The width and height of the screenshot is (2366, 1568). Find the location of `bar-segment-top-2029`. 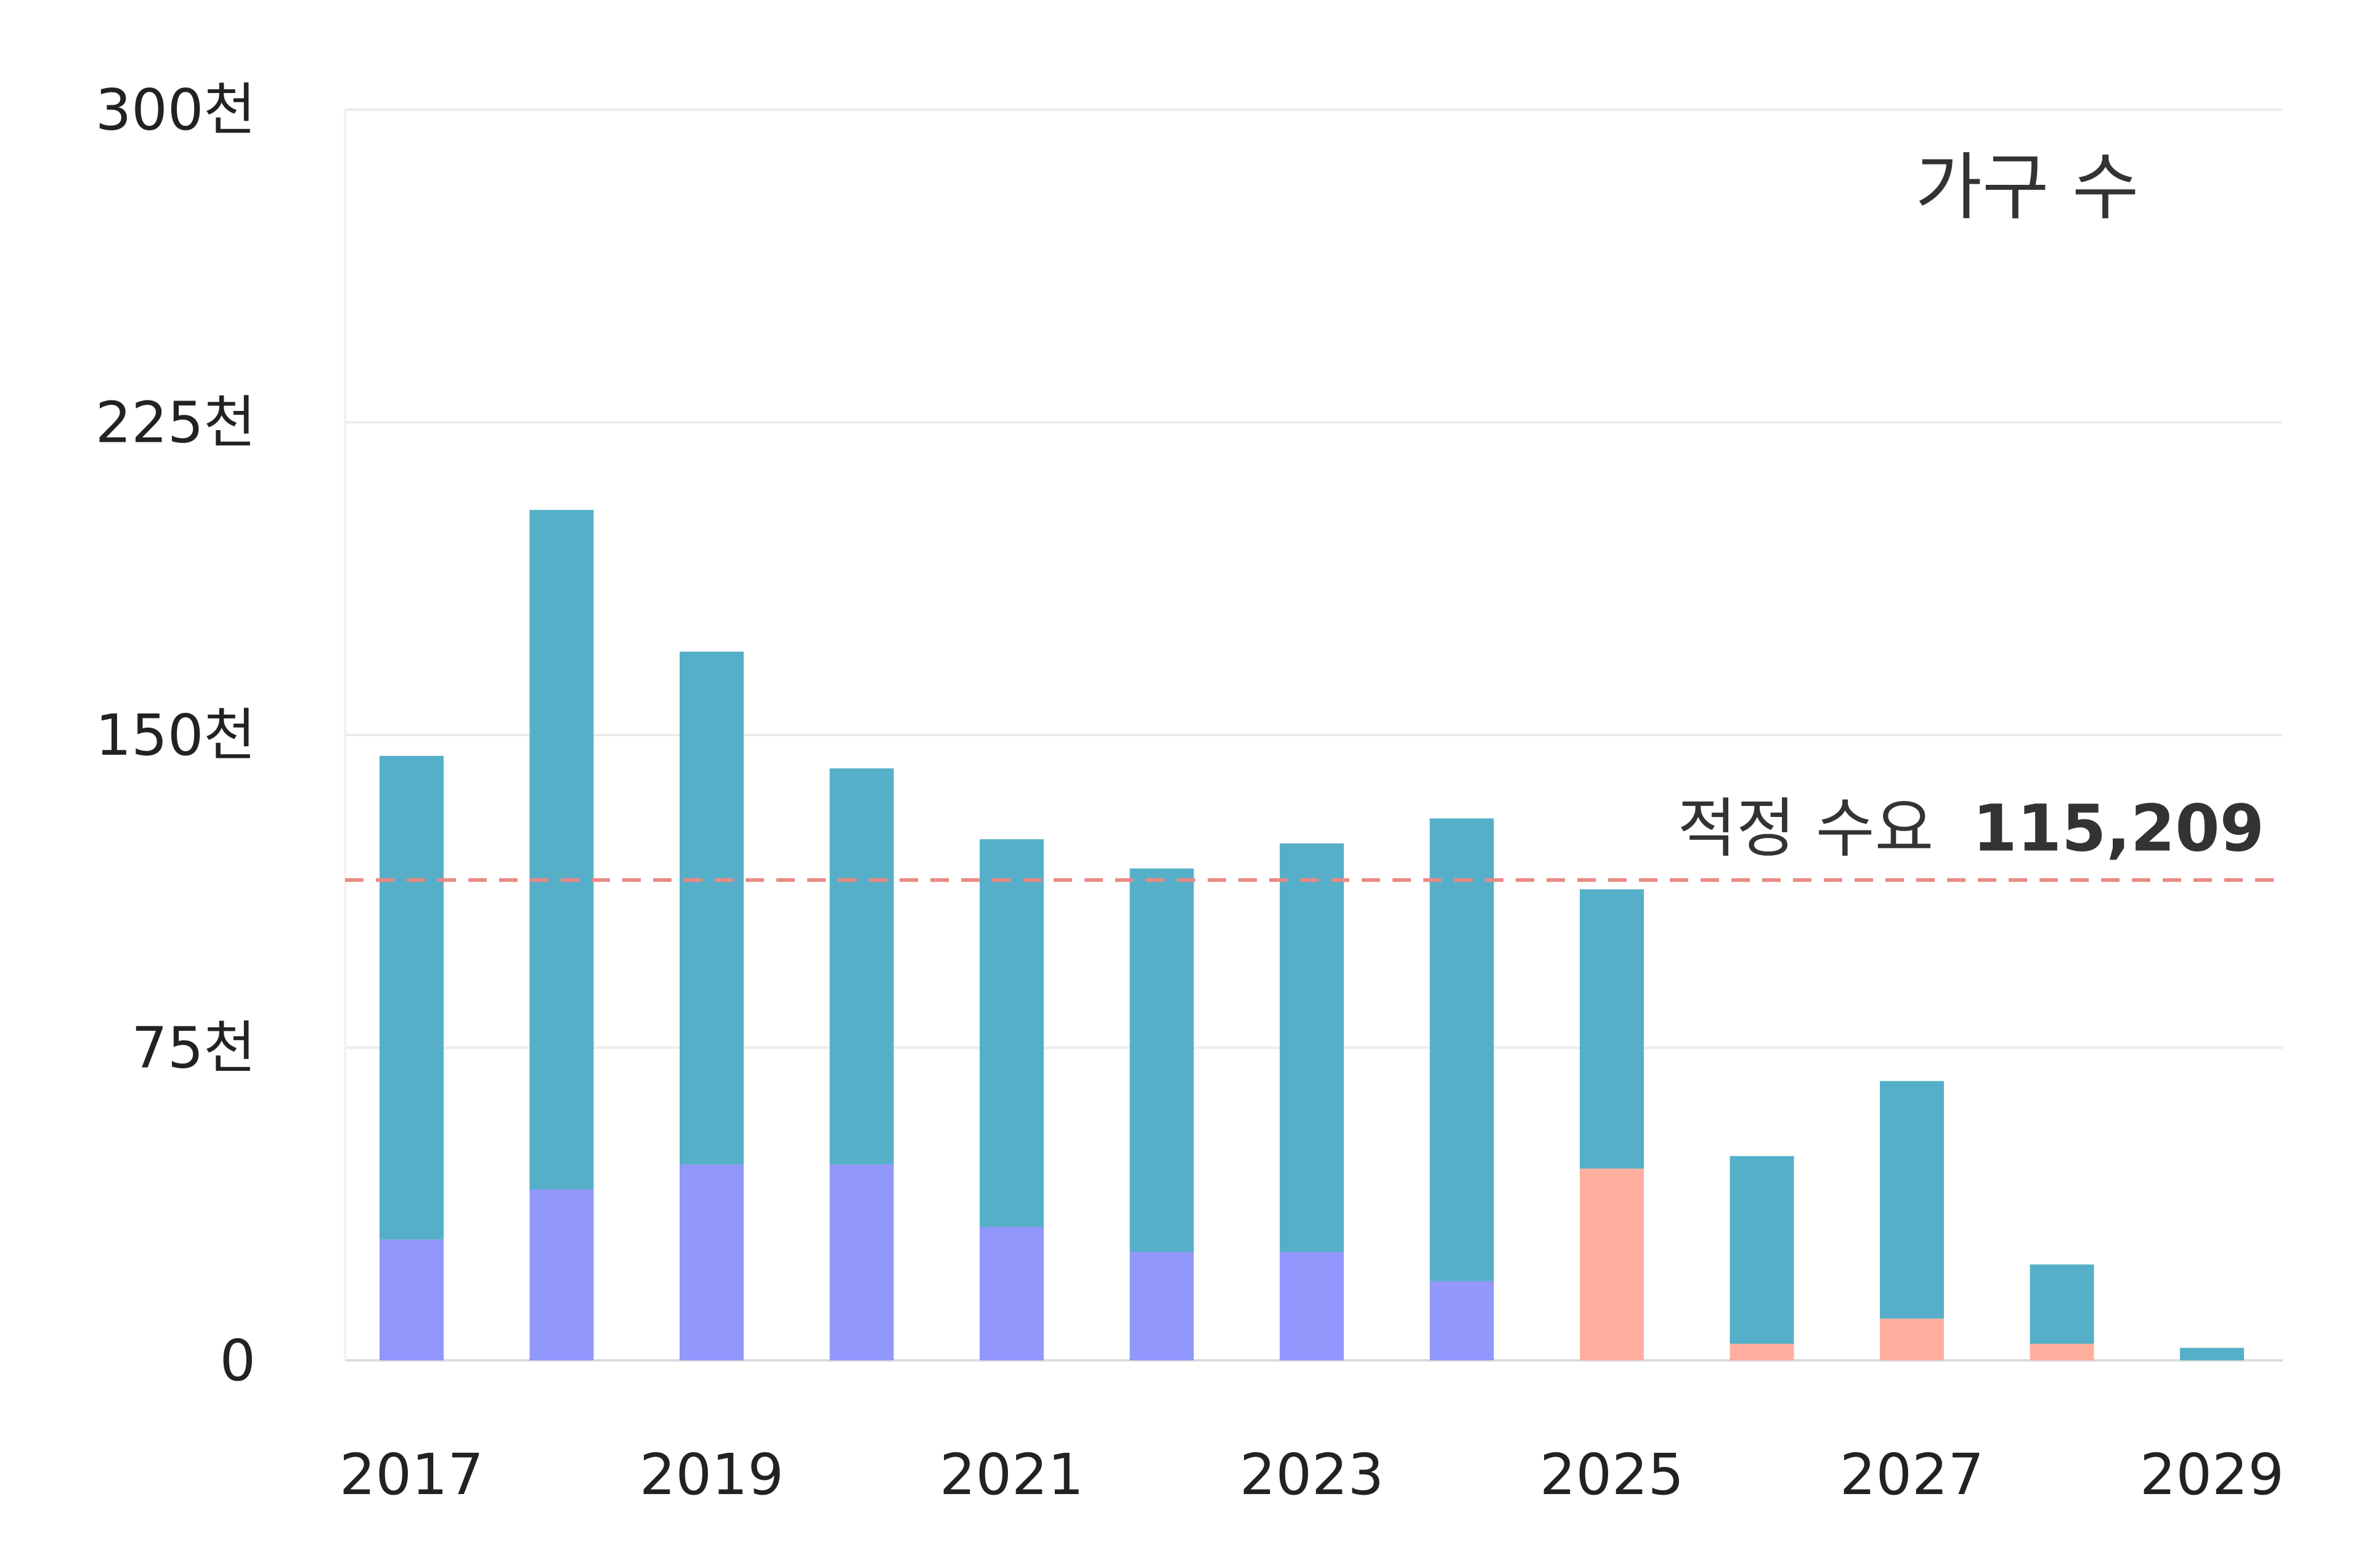

bar-segment-top-2029 is located at coordinates (2212, 1354).